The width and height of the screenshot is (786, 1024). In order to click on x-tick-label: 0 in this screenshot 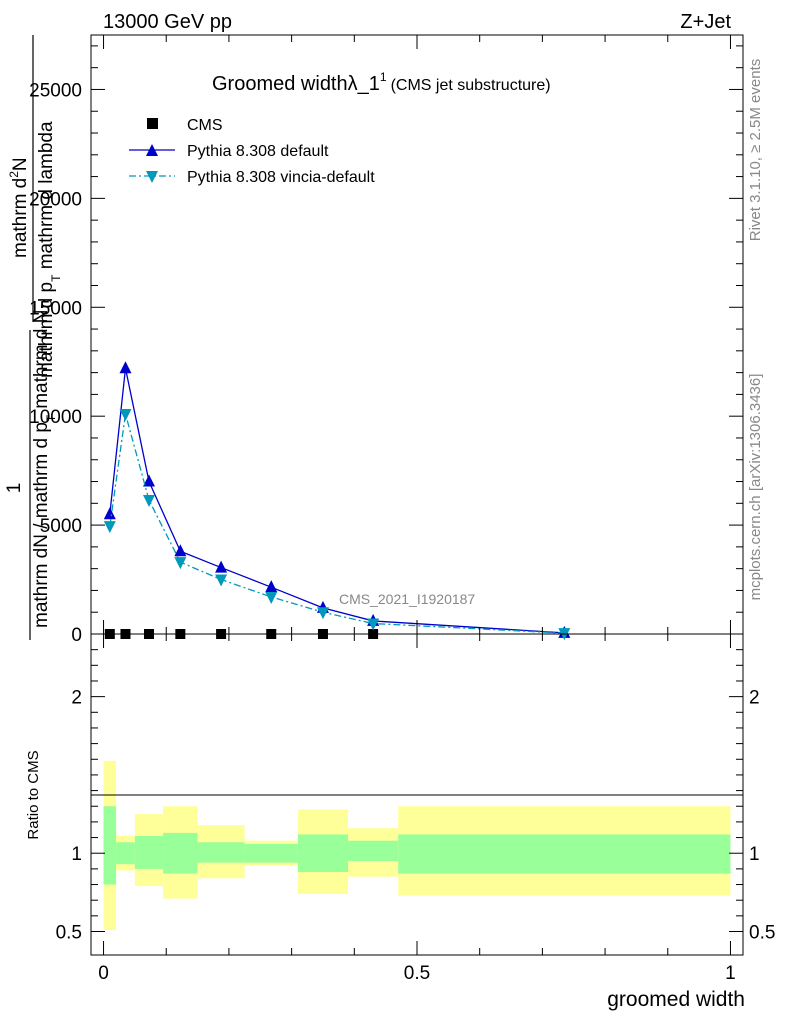, I will do `click(103, 973)`.